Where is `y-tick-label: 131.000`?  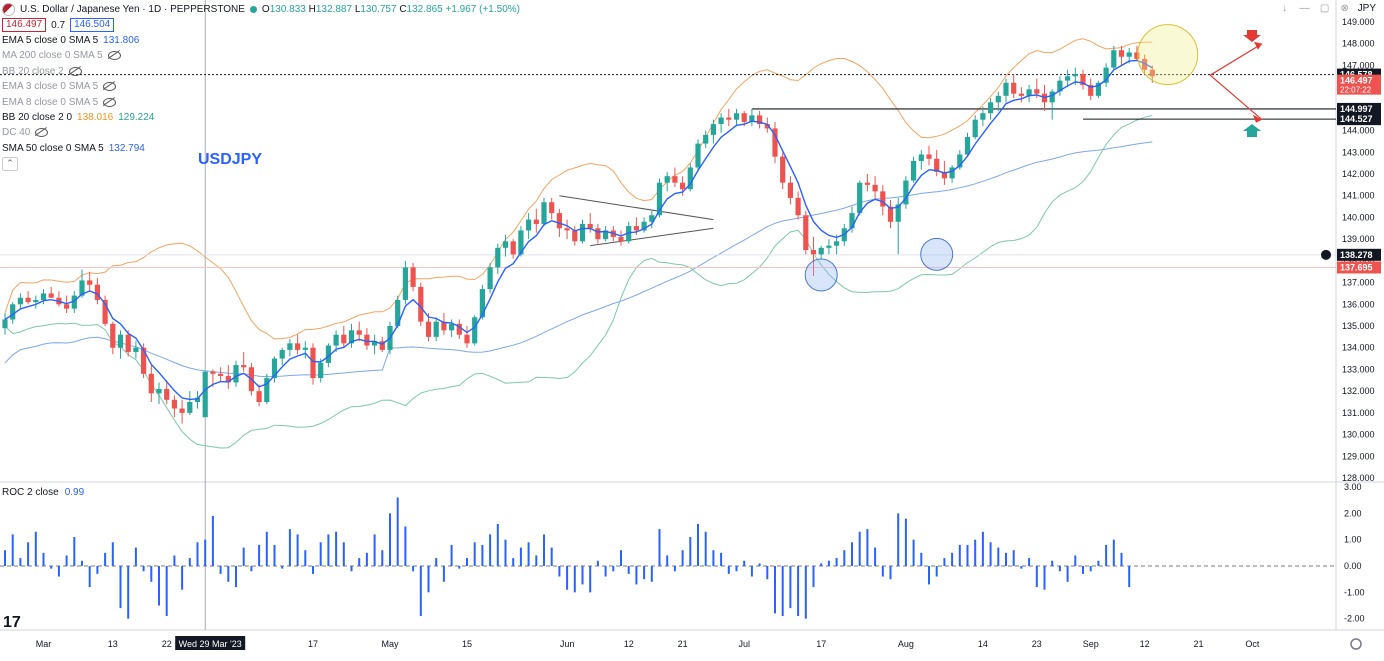
y-tick-label: 131.000 is located at coordinates (1358, 413).